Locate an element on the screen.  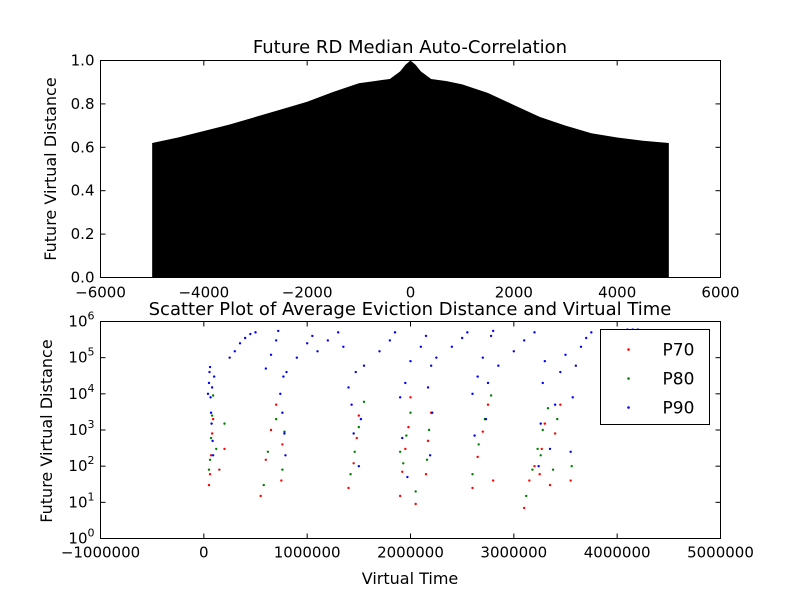
x-tick-label: −1000000 is located at coordinates (100, 553).